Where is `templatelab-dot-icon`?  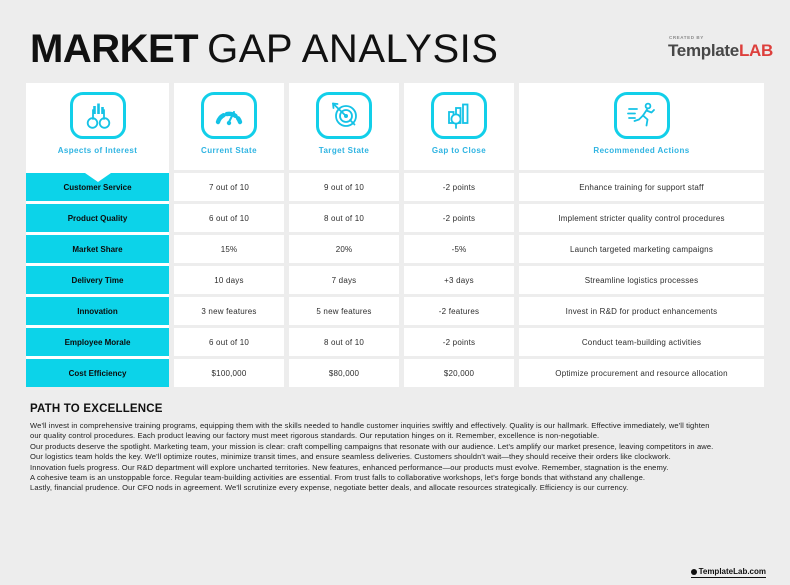 templatelab-dot-icon is located at coordinates (693, 571).